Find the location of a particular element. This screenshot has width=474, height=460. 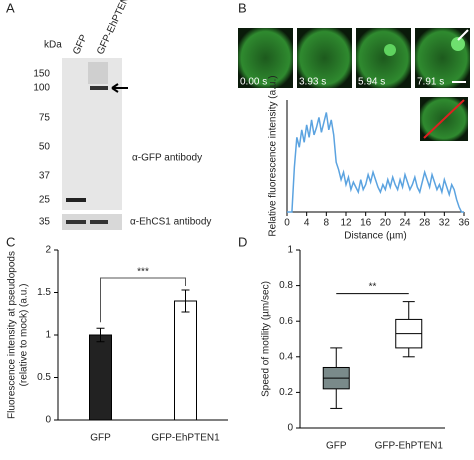

y-tick-label: 0.4 is located at coordinates (286, 356).